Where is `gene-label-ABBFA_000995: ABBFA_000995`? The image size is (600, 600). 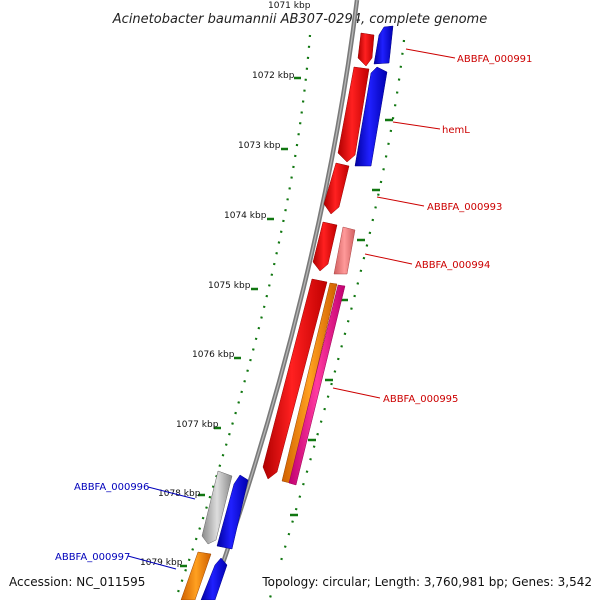 gene-label-ABBFA_000995: ABBFA_000995 is located at coordinates (420, 399).